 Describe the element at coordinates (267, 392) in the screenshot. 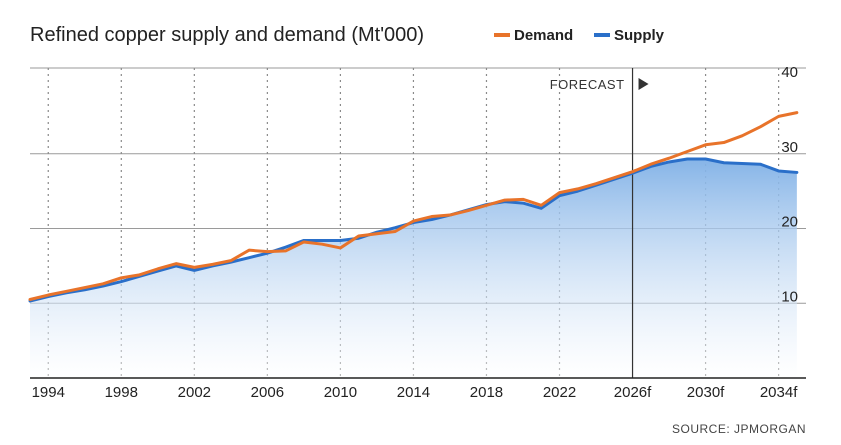

I see `x-tick-2006: 2006` at that location.